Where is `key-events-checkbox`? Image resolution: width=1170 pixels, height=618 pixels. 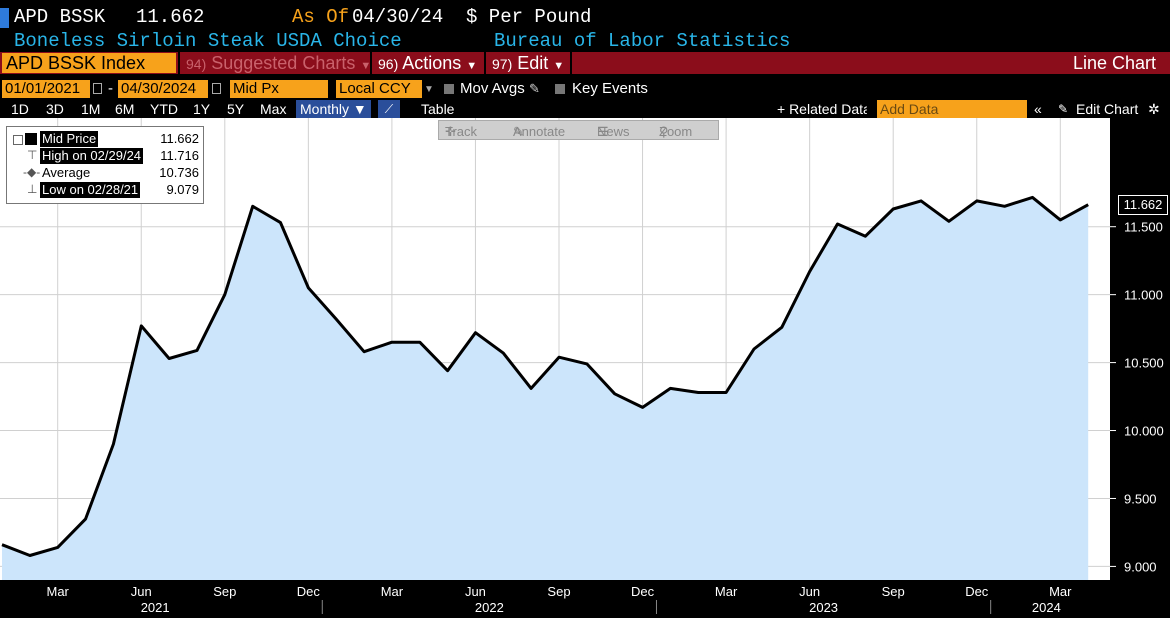
key-events-checkbox is located at coordinates (560, 89).